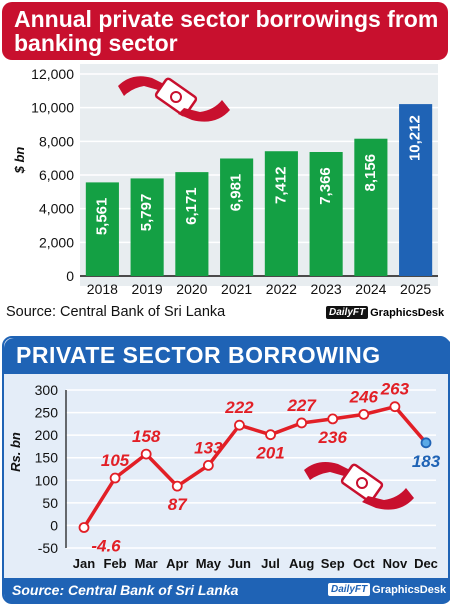  Describe the element at coordinates (84, 527) in the screenshot. I see `point-Jan` at that location.